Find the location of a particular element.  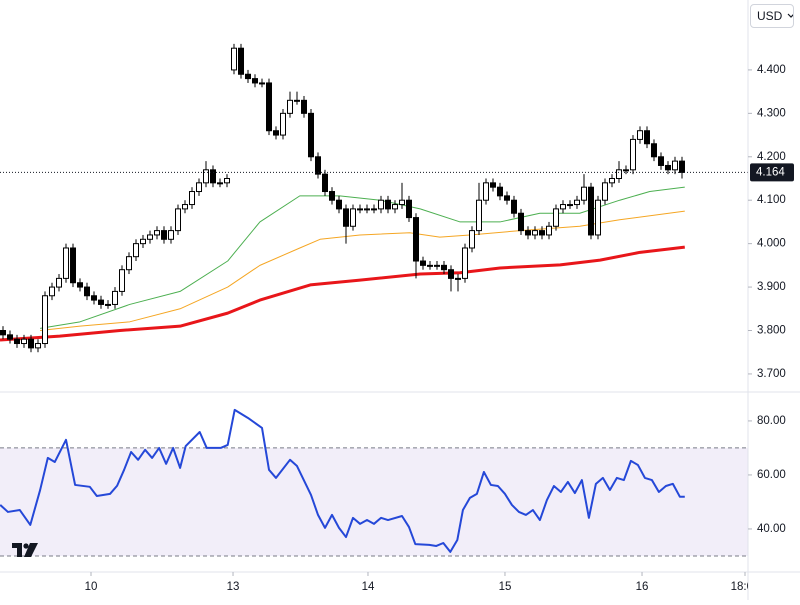

moving-average is located at coordinates (342, 293).